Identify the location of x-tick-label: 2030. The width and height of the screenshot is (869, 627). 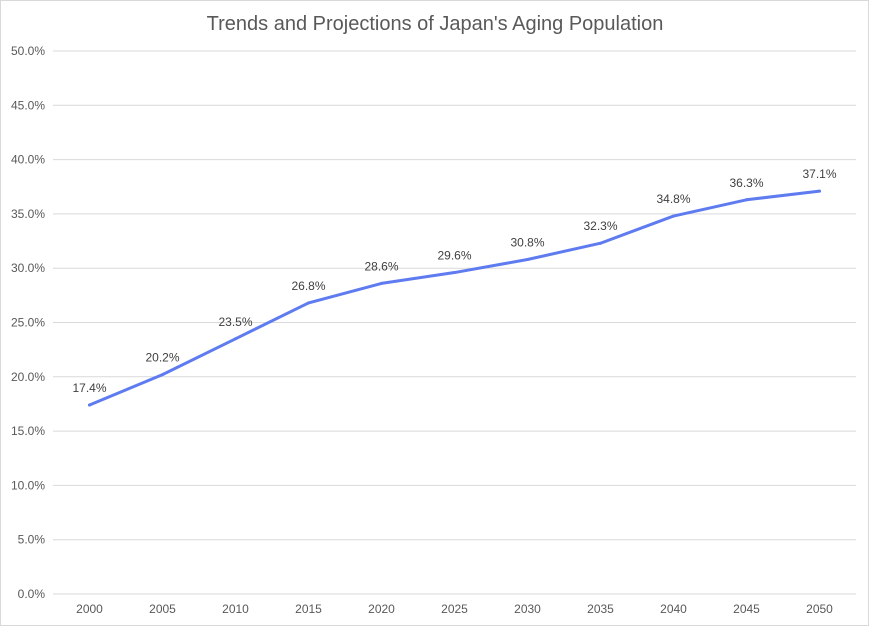
(527, 609).